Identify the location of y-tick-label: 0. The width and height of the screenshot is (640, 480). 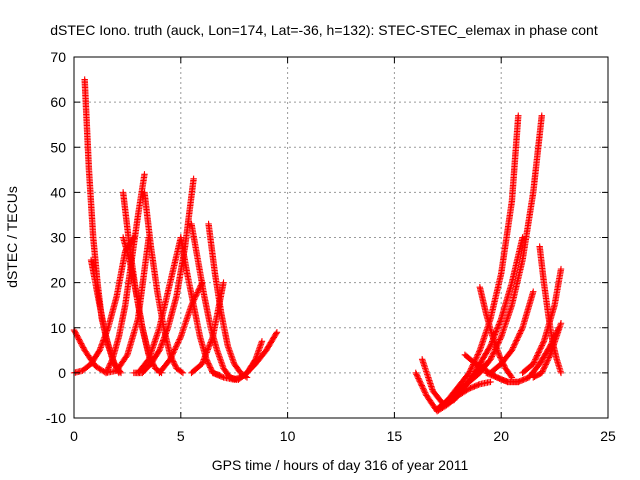
(62, 373).